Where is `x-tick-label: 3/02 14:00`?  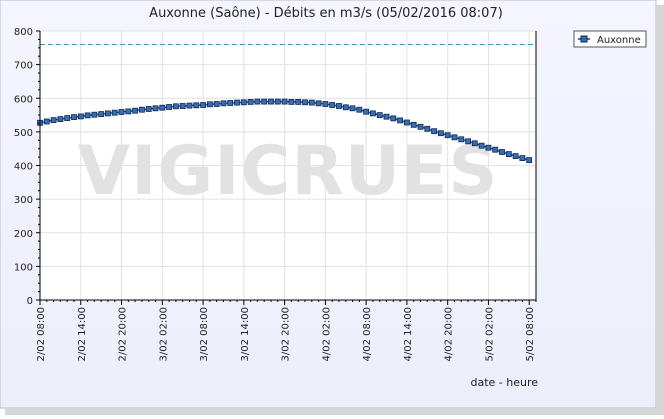
x-tick-label: 3/02 14:00 is located at coordinates (245, 334).